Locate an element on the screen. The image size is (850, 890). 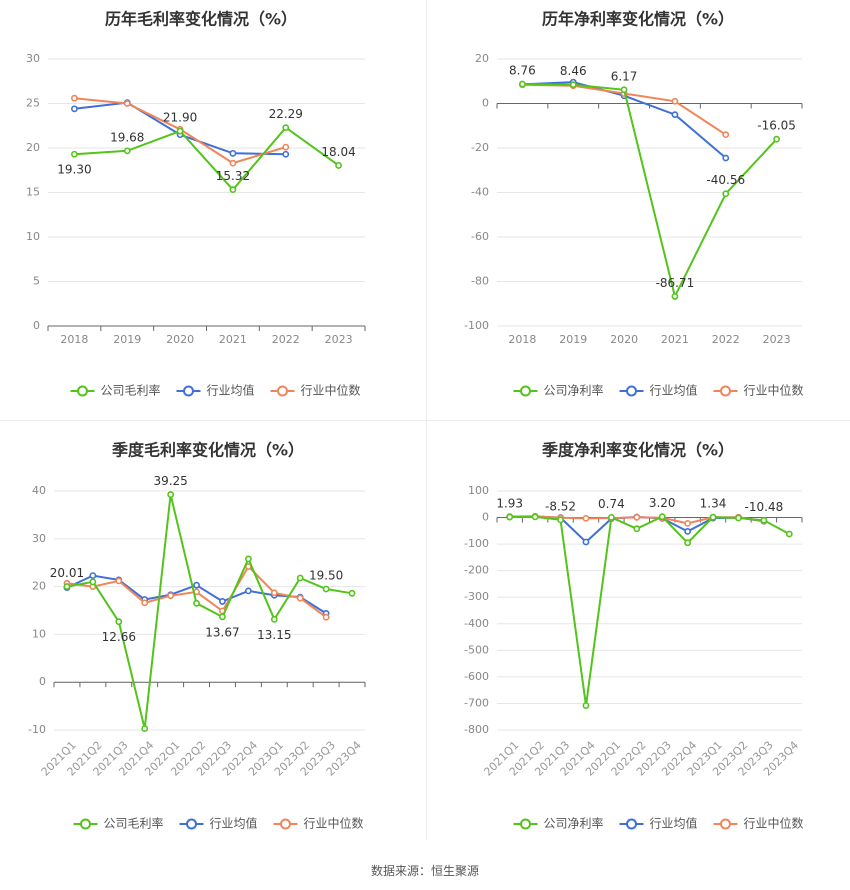
chart-title: 历年毛利率变化情况（%） is located at coordinates (201, 19).